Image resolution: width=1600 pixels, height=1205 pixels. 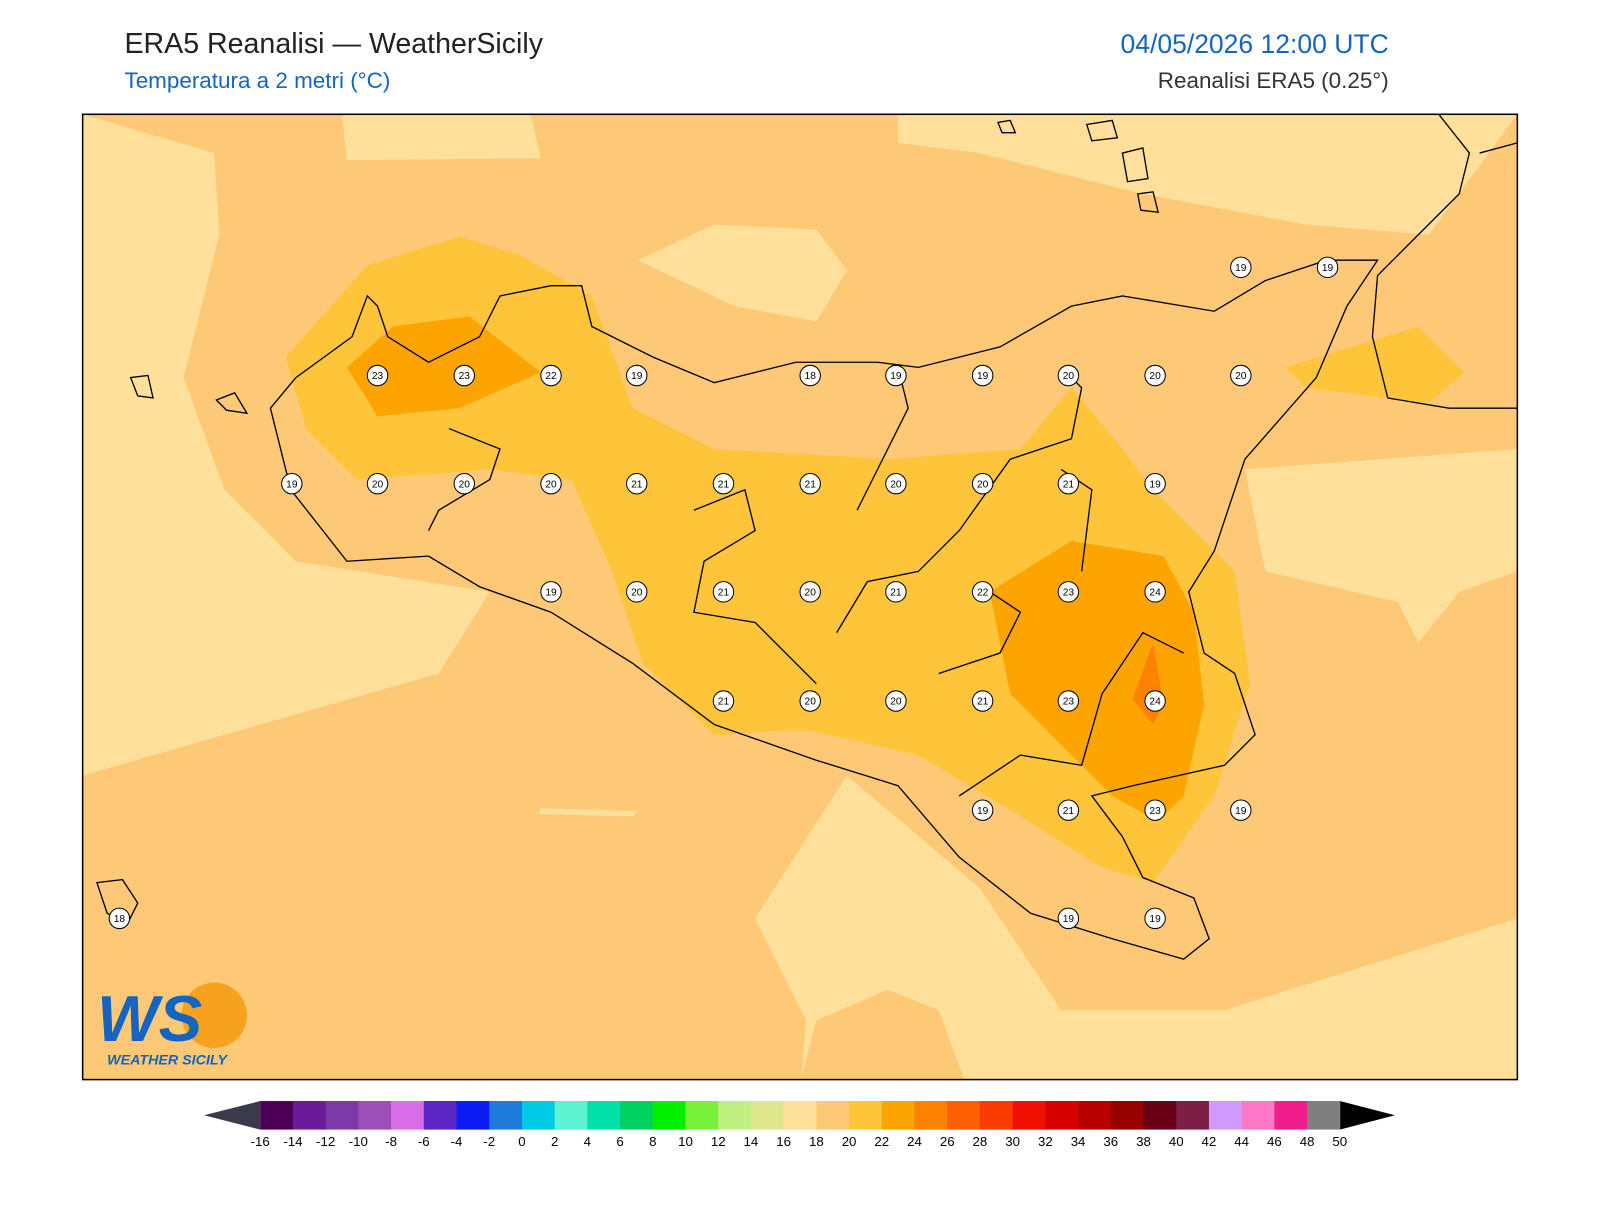 I want to click on source: Reanalisi ERA5 (0.25°), so click(x=1273, y=80).